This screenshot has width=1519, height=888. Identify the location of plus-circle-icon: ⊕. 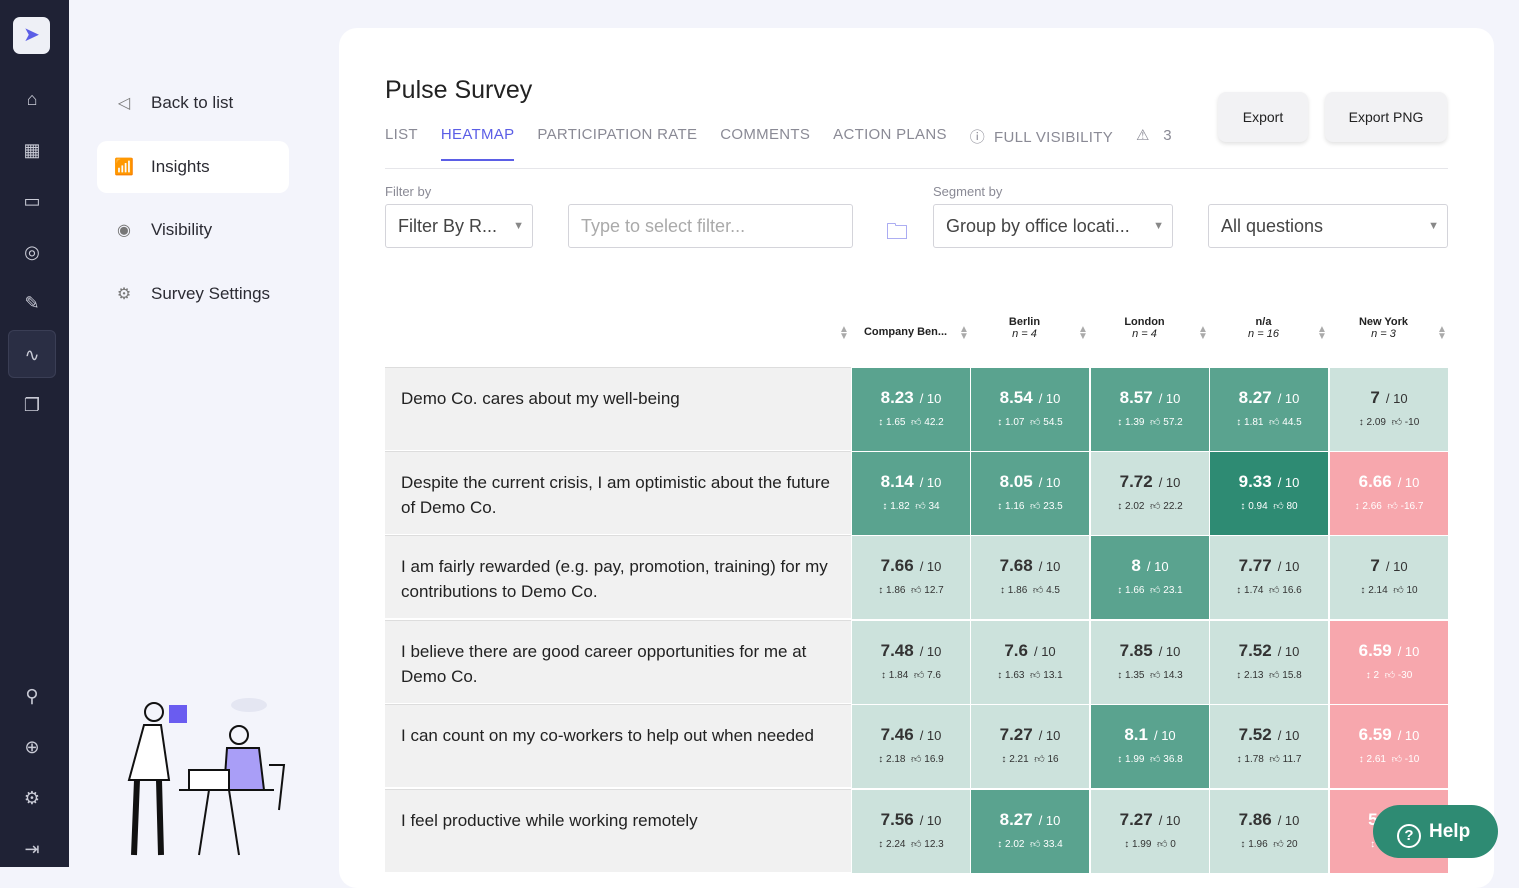
(32, 747).